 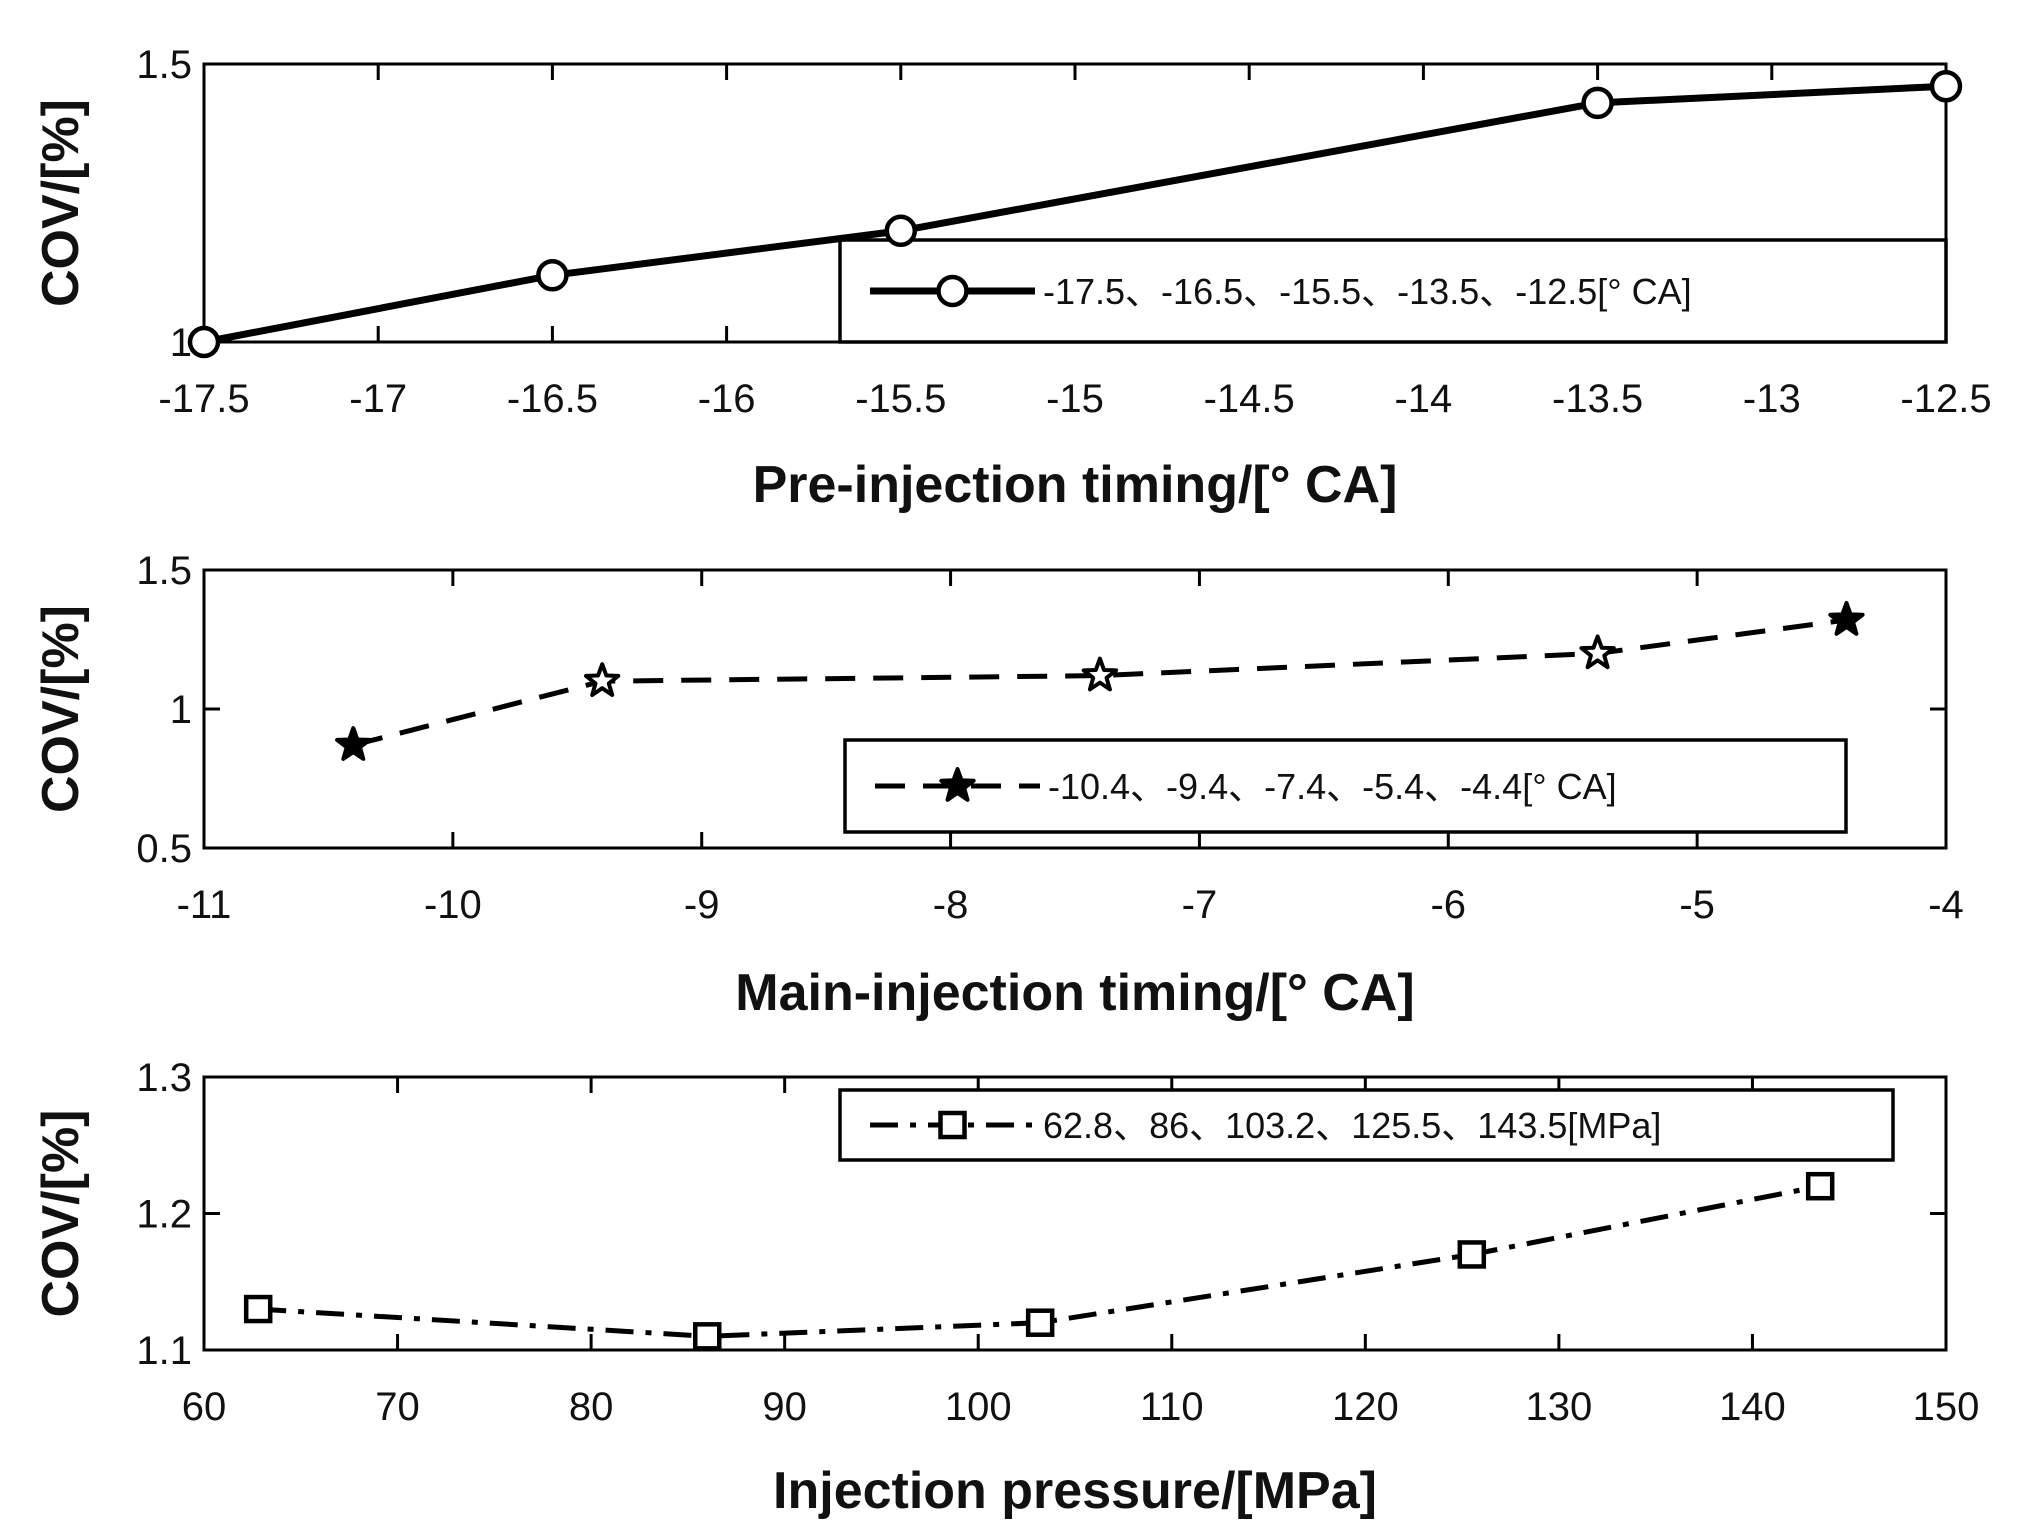 I want to click on x-tick-label: -16, so click(x=727, y=399).